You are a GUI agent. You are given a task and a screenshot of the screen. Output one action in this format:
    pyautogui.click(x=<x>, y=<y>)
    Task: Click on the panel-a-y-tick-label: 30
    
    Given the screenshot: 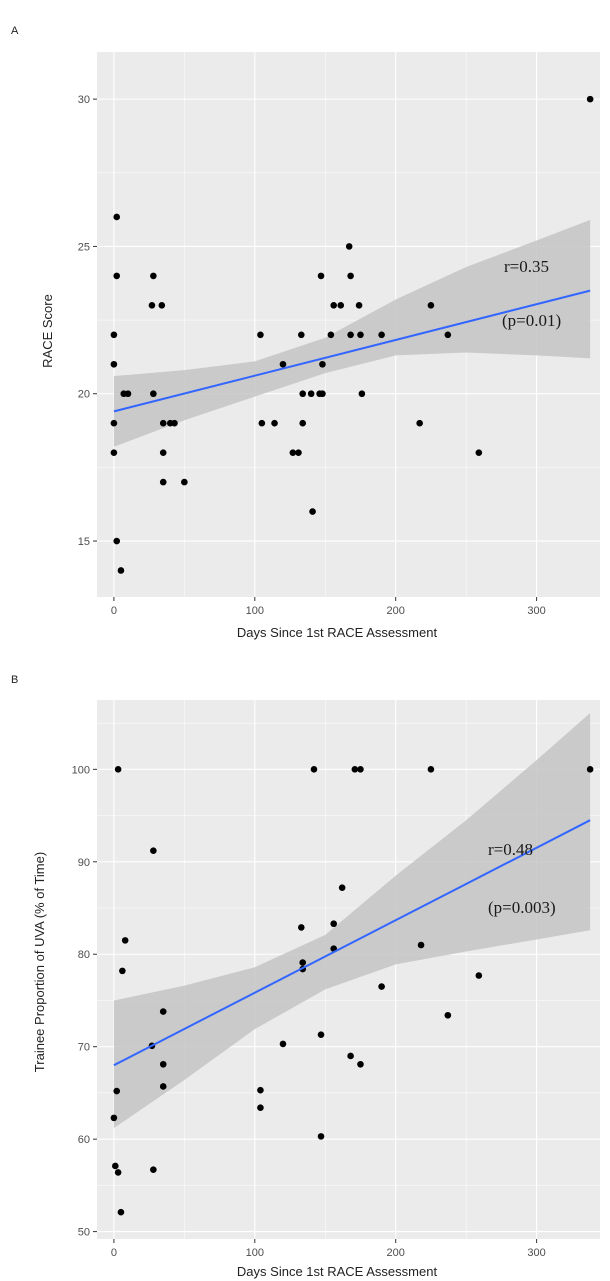 What is the action you would take?
    pyautogui.click(x=84, y=100)
    